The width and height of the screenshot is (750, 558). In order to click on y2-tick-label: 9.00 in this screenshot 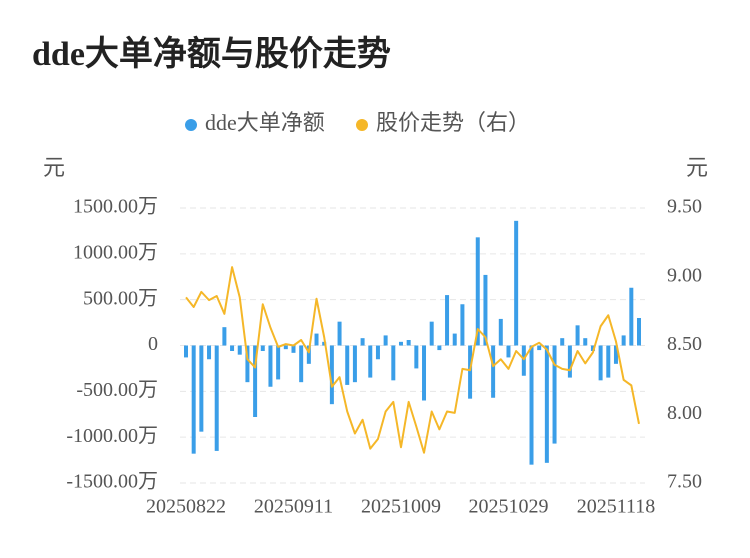, I will do `click(684, 275)`.